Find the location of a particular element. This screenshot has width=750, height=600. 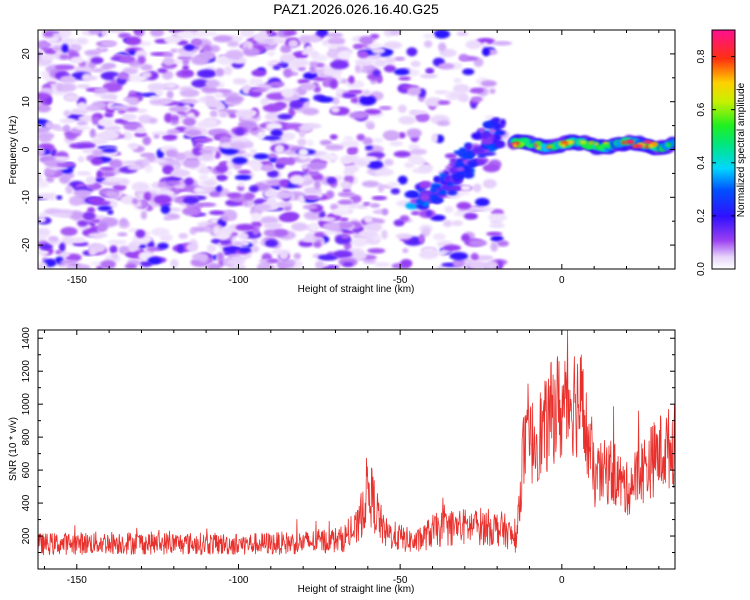

snr-x-tick-label: -100 is located at coordinates (238, 580).